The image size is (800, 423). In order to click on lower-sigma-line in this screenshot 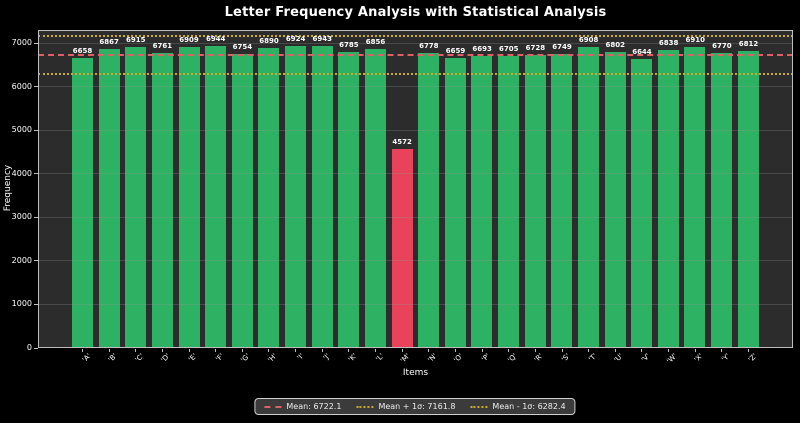, I will do `click(415, 74)`.